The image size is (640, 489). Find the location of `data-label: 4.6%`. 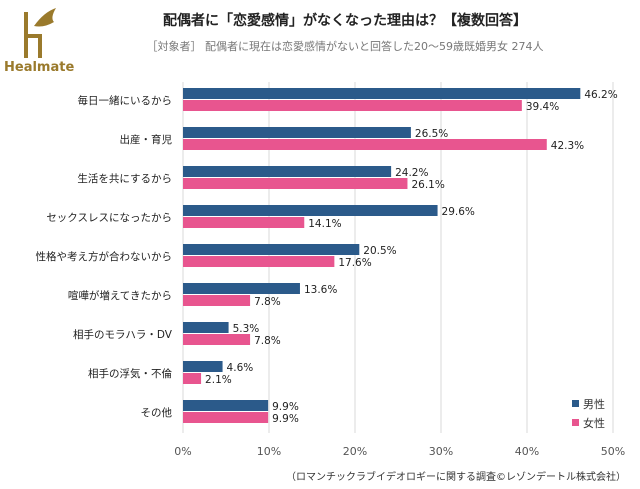

data-label: 4.6% is located at coordinates (240, 368).